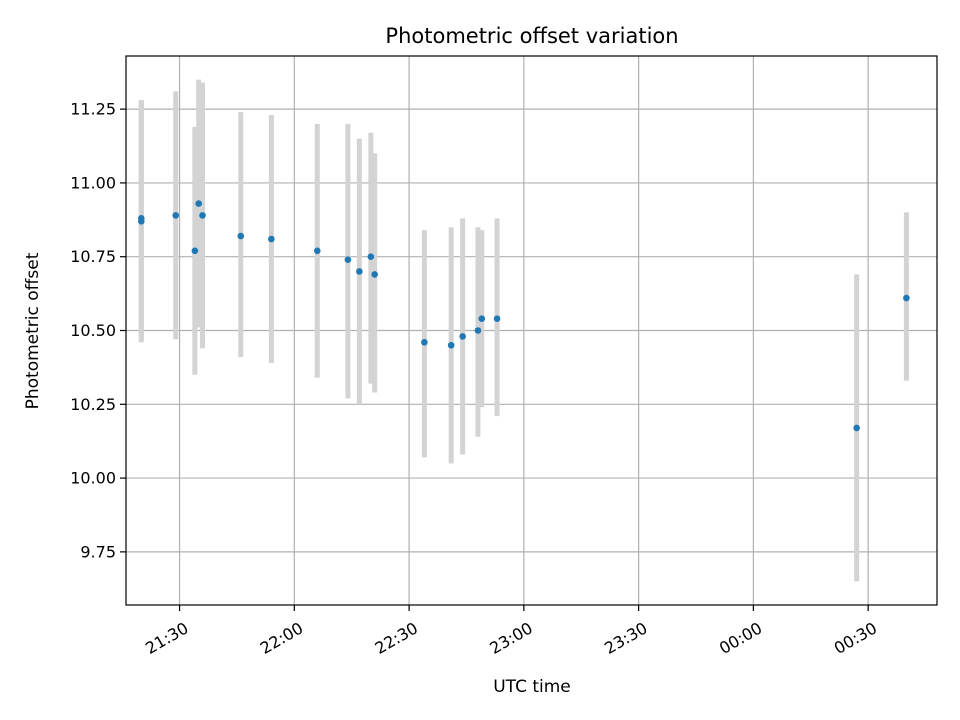 Image resolution: width=960 pixels, height=720 pixels. Describe the element at coordinates (93, 182) in the screenshot. I see `y-tick-label: 11.00` at that location.